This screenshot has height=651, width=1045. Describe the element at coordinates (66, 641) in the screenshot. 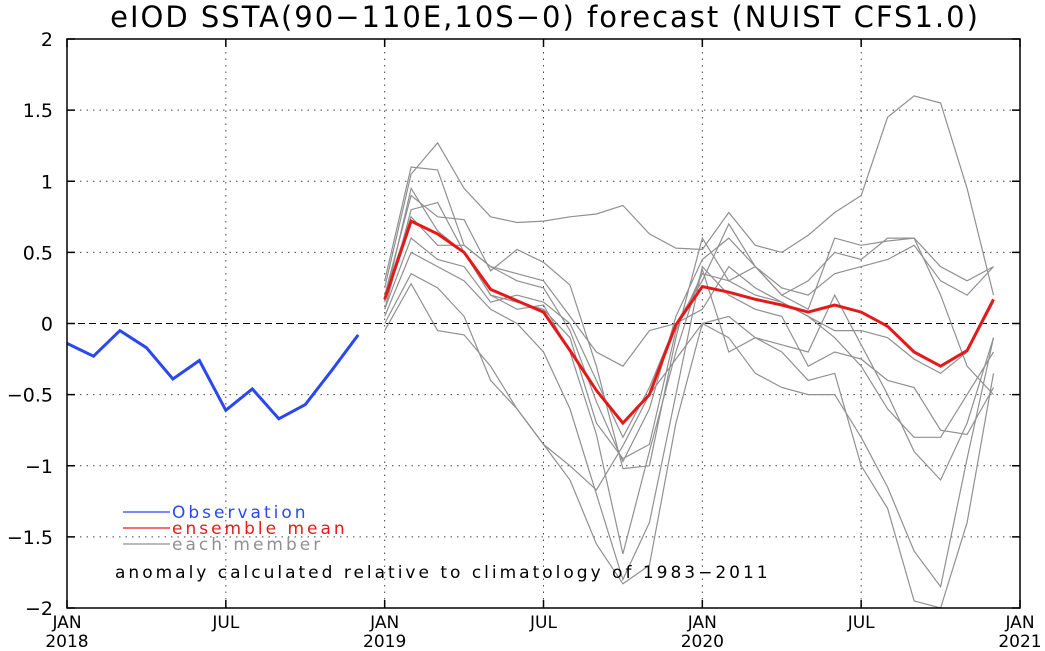

I see `x-tick-year: 2018` at that location.